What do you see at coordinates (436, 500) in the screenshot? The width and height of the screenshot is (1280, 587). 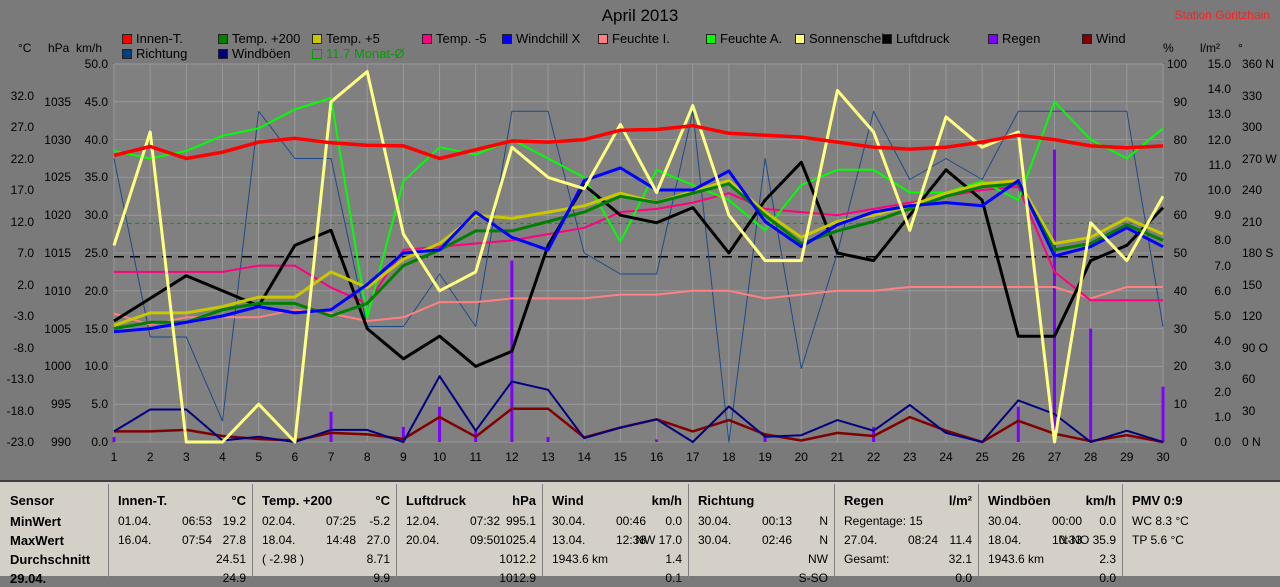 I see `panel-title: Luftdruck` at bounding box center [436, 500].